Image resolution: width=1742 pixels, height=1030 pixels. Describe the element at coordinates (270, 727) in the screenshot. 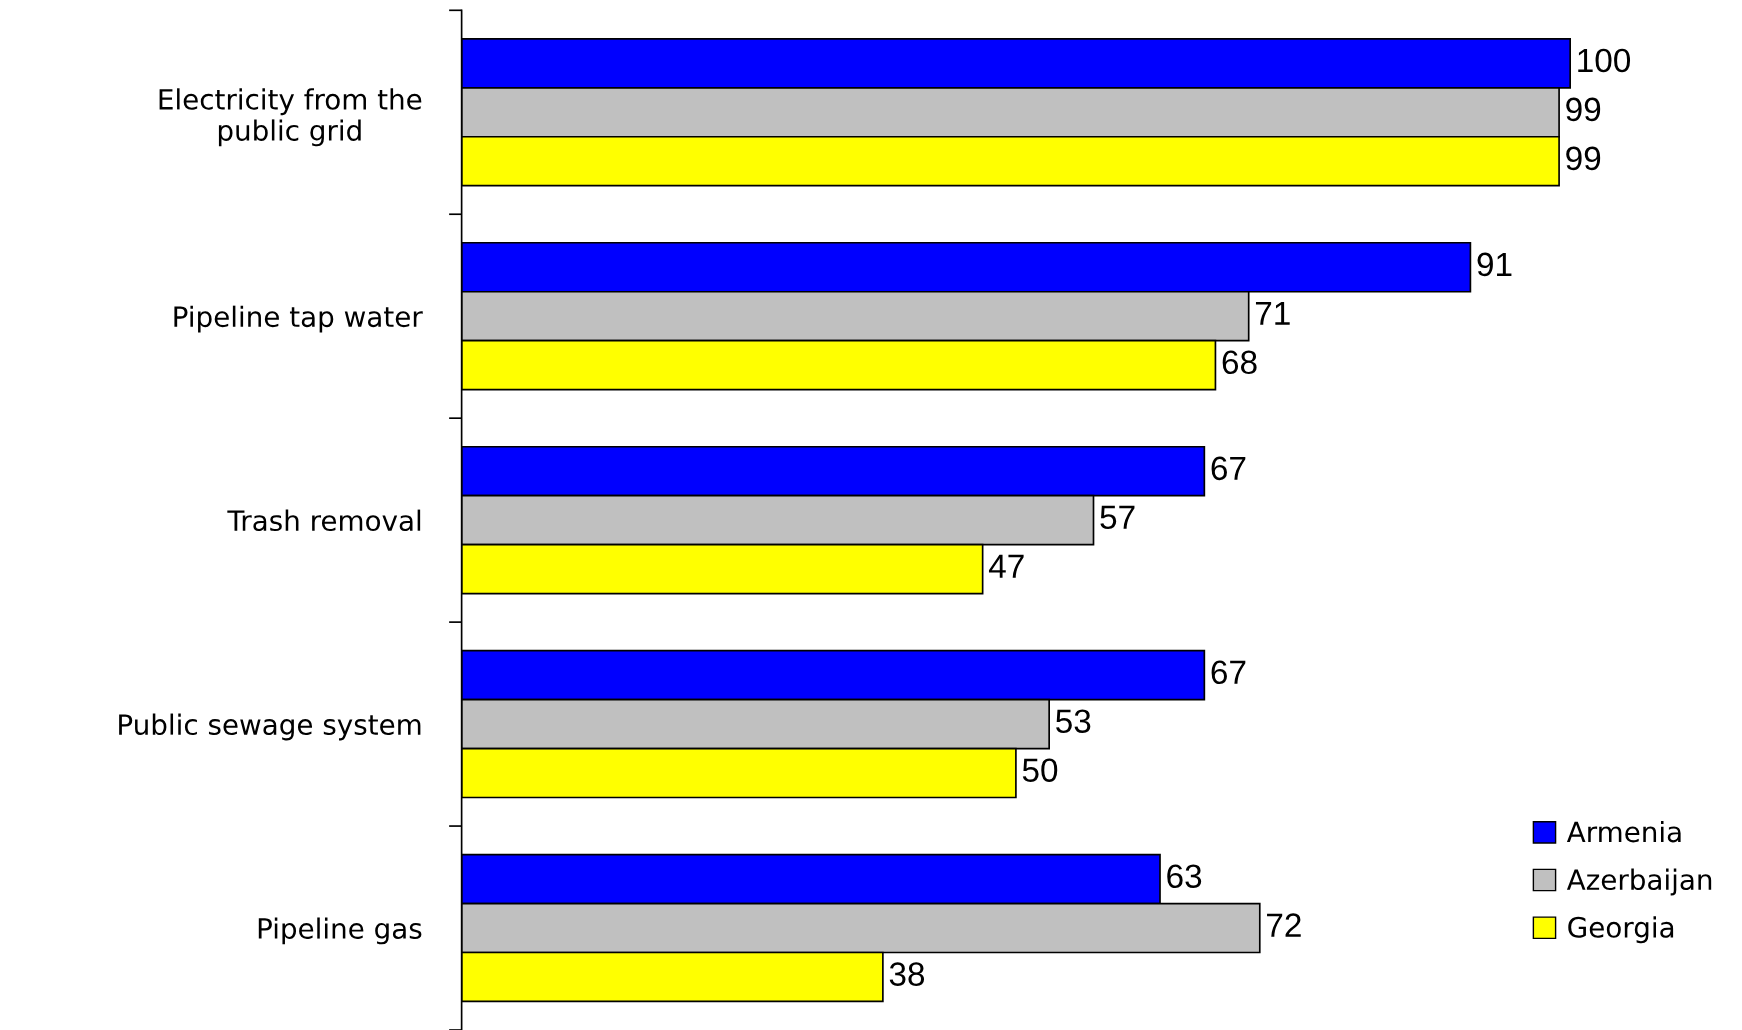

I see `y-tick-label: Public sewage system` at that location.